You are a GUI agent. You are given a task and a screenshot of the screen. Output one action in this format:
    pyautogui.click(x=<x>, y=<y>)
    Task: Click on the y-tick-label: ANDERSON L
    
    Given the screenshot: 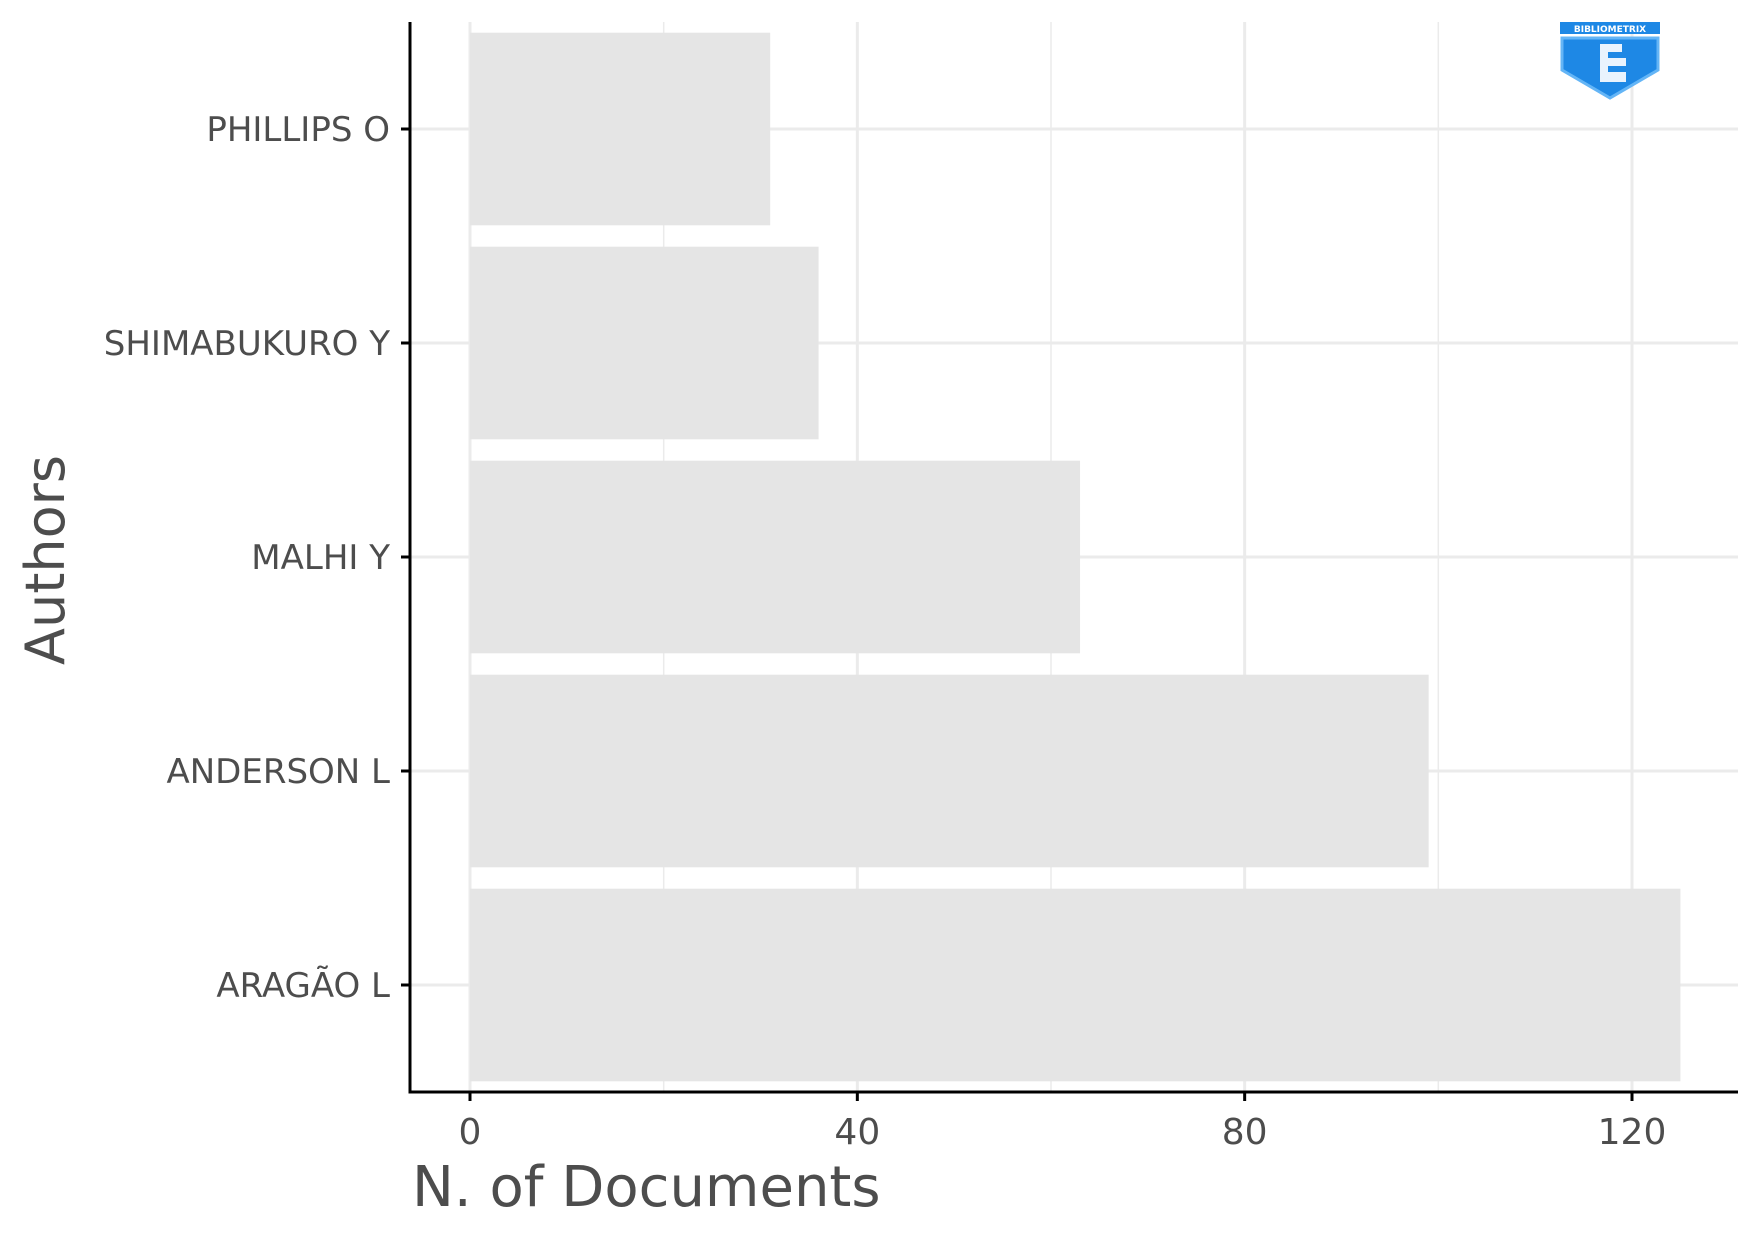 What is the action you would take?
    pyautogui.click(x=278, y=772)
    